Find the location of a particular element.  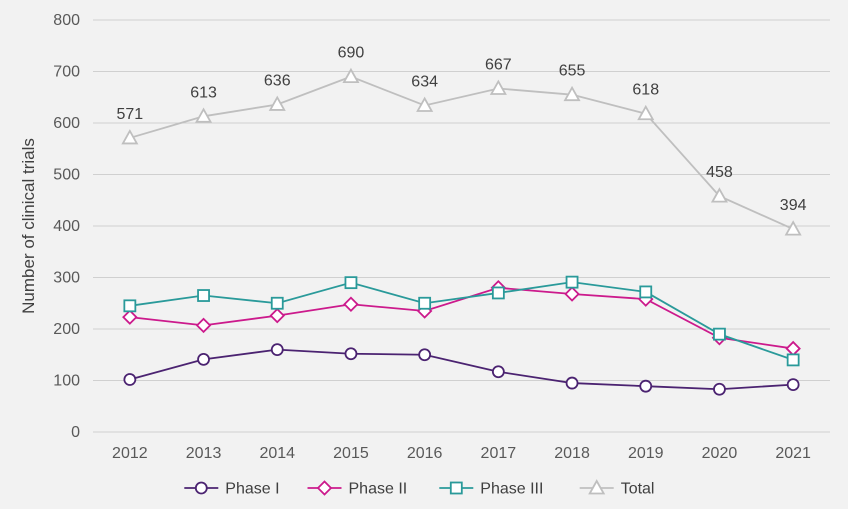

data-label-total: 613 is located at coordinates (203, 92).